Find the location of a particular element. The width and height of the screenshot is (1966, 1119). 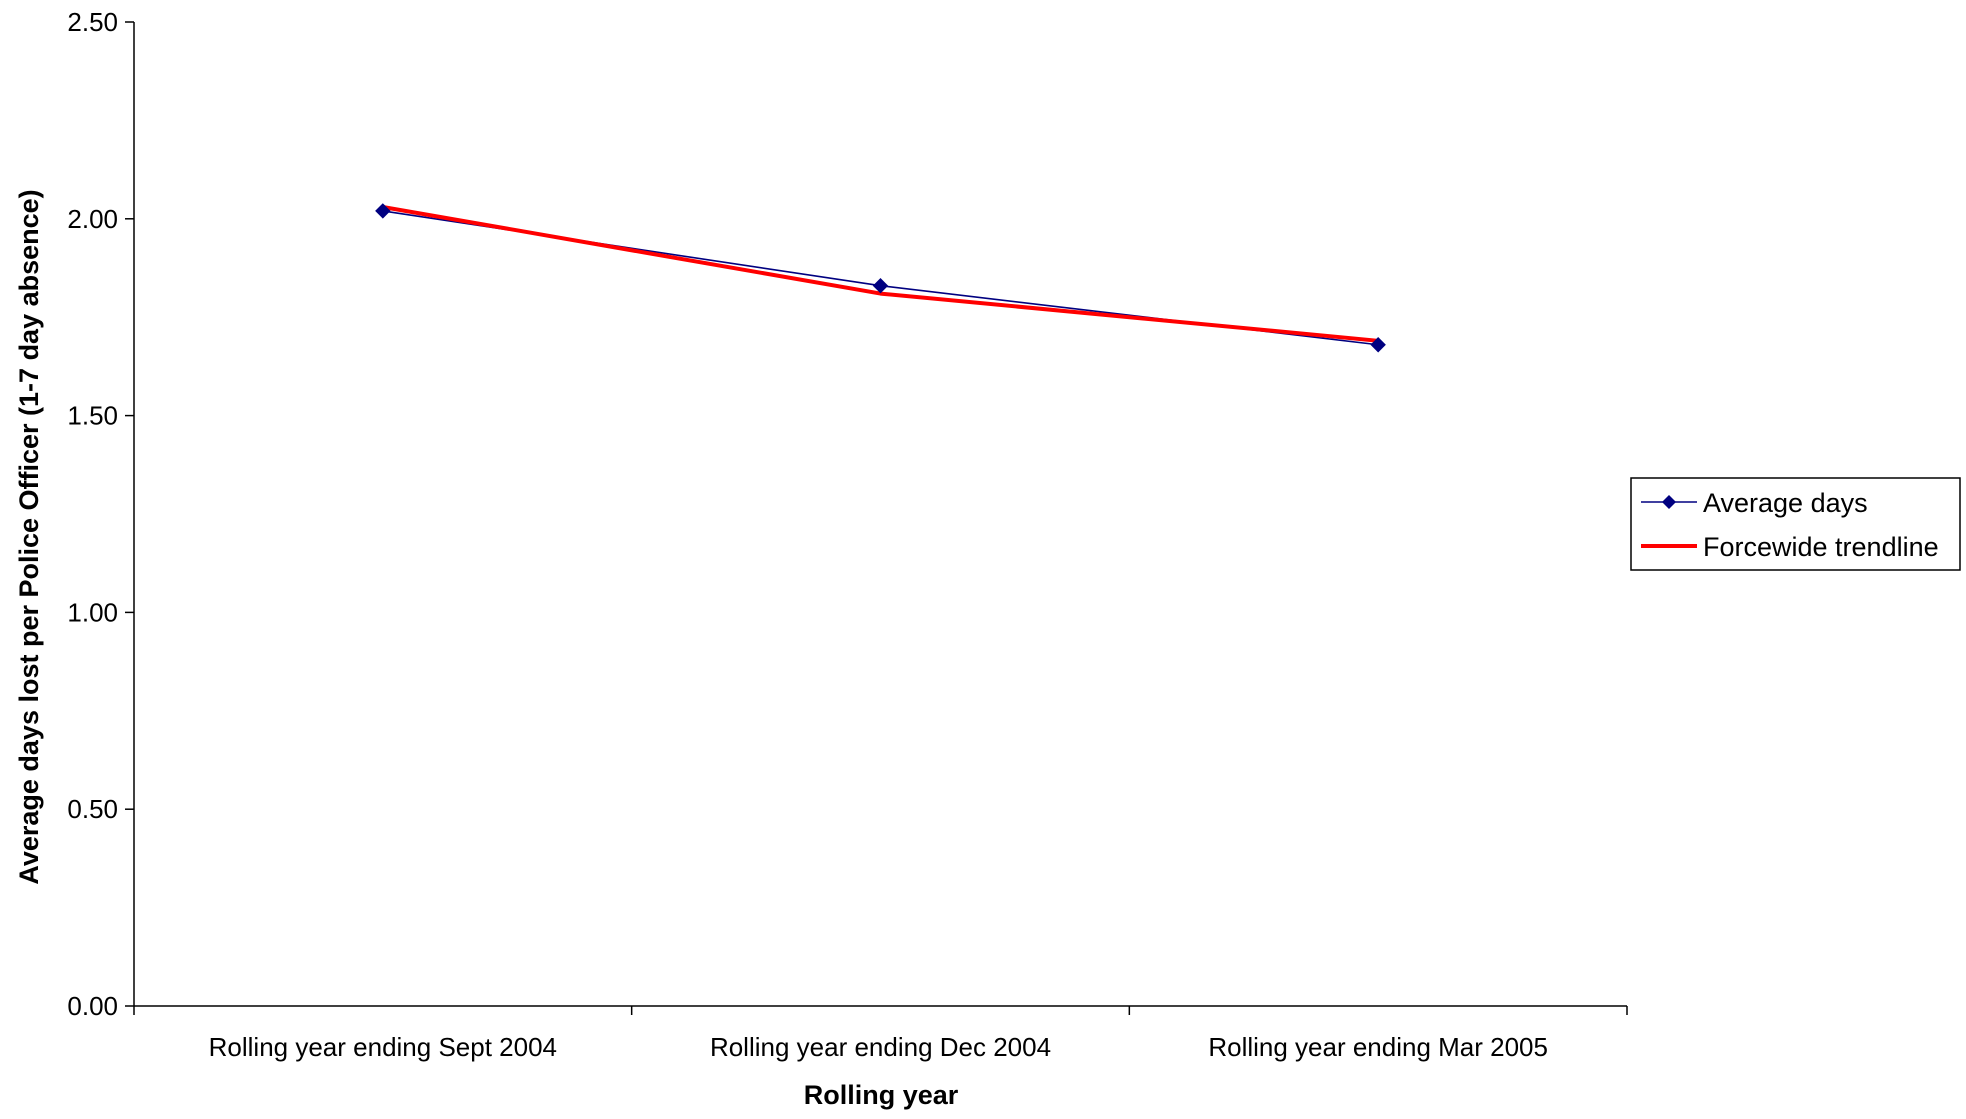

y-tick-label: 0.50 is located at coordinates (92, 809).